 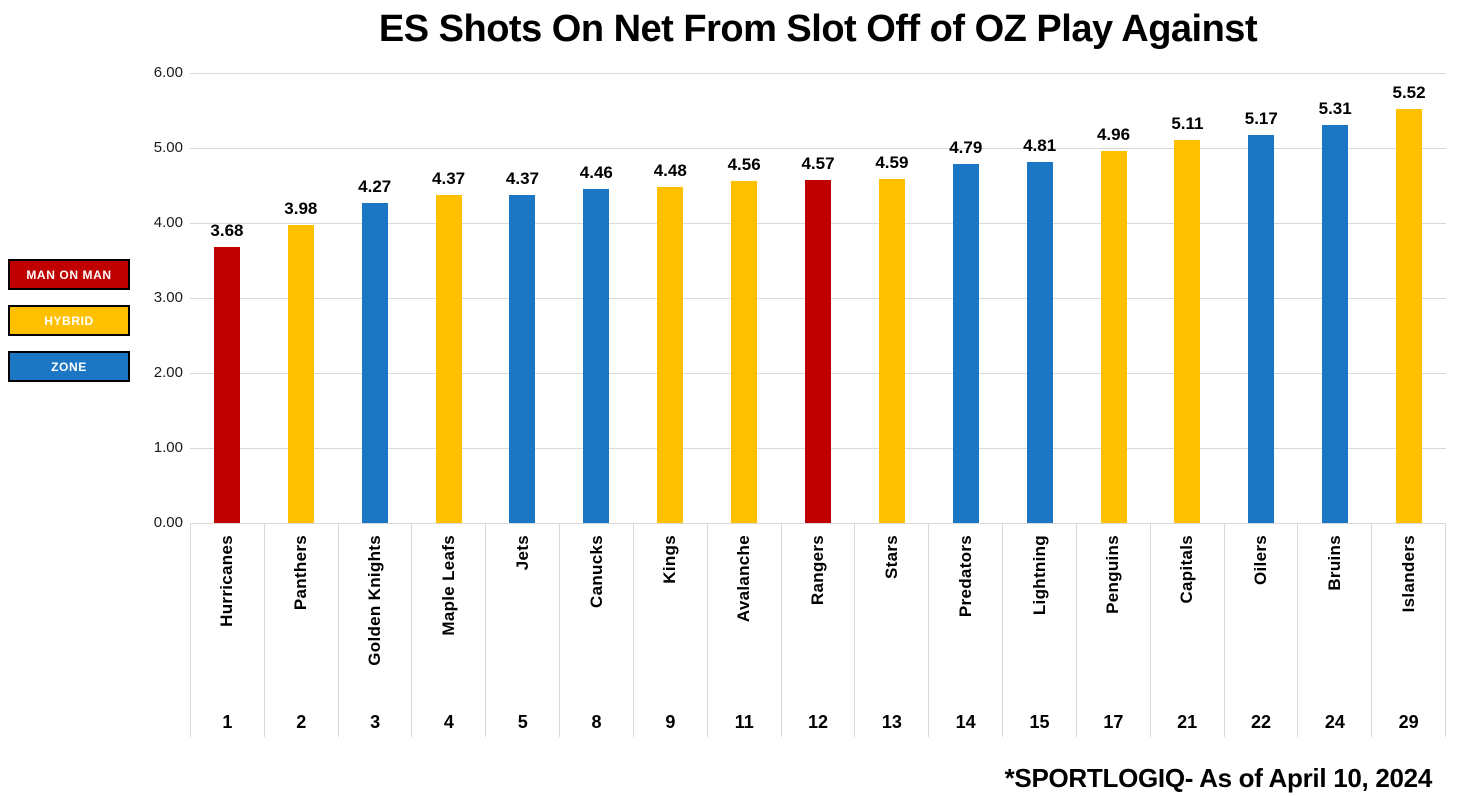 I want to click on bar-maple-leafs, so click(x=448, y=359).